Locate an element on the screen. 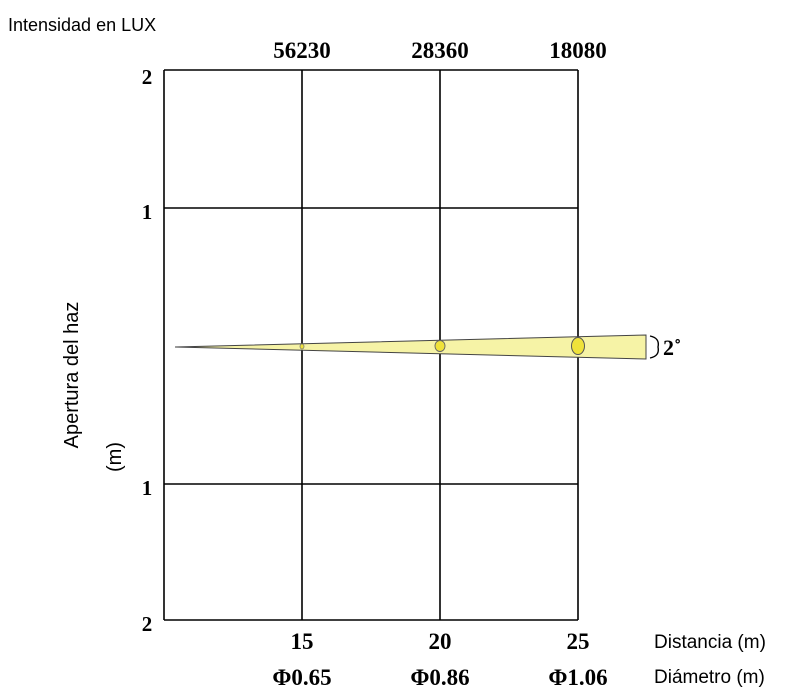 The width and height of the screenshot is (811, 693). y-tick-lower: 1 is located at coordinates (147, 488).